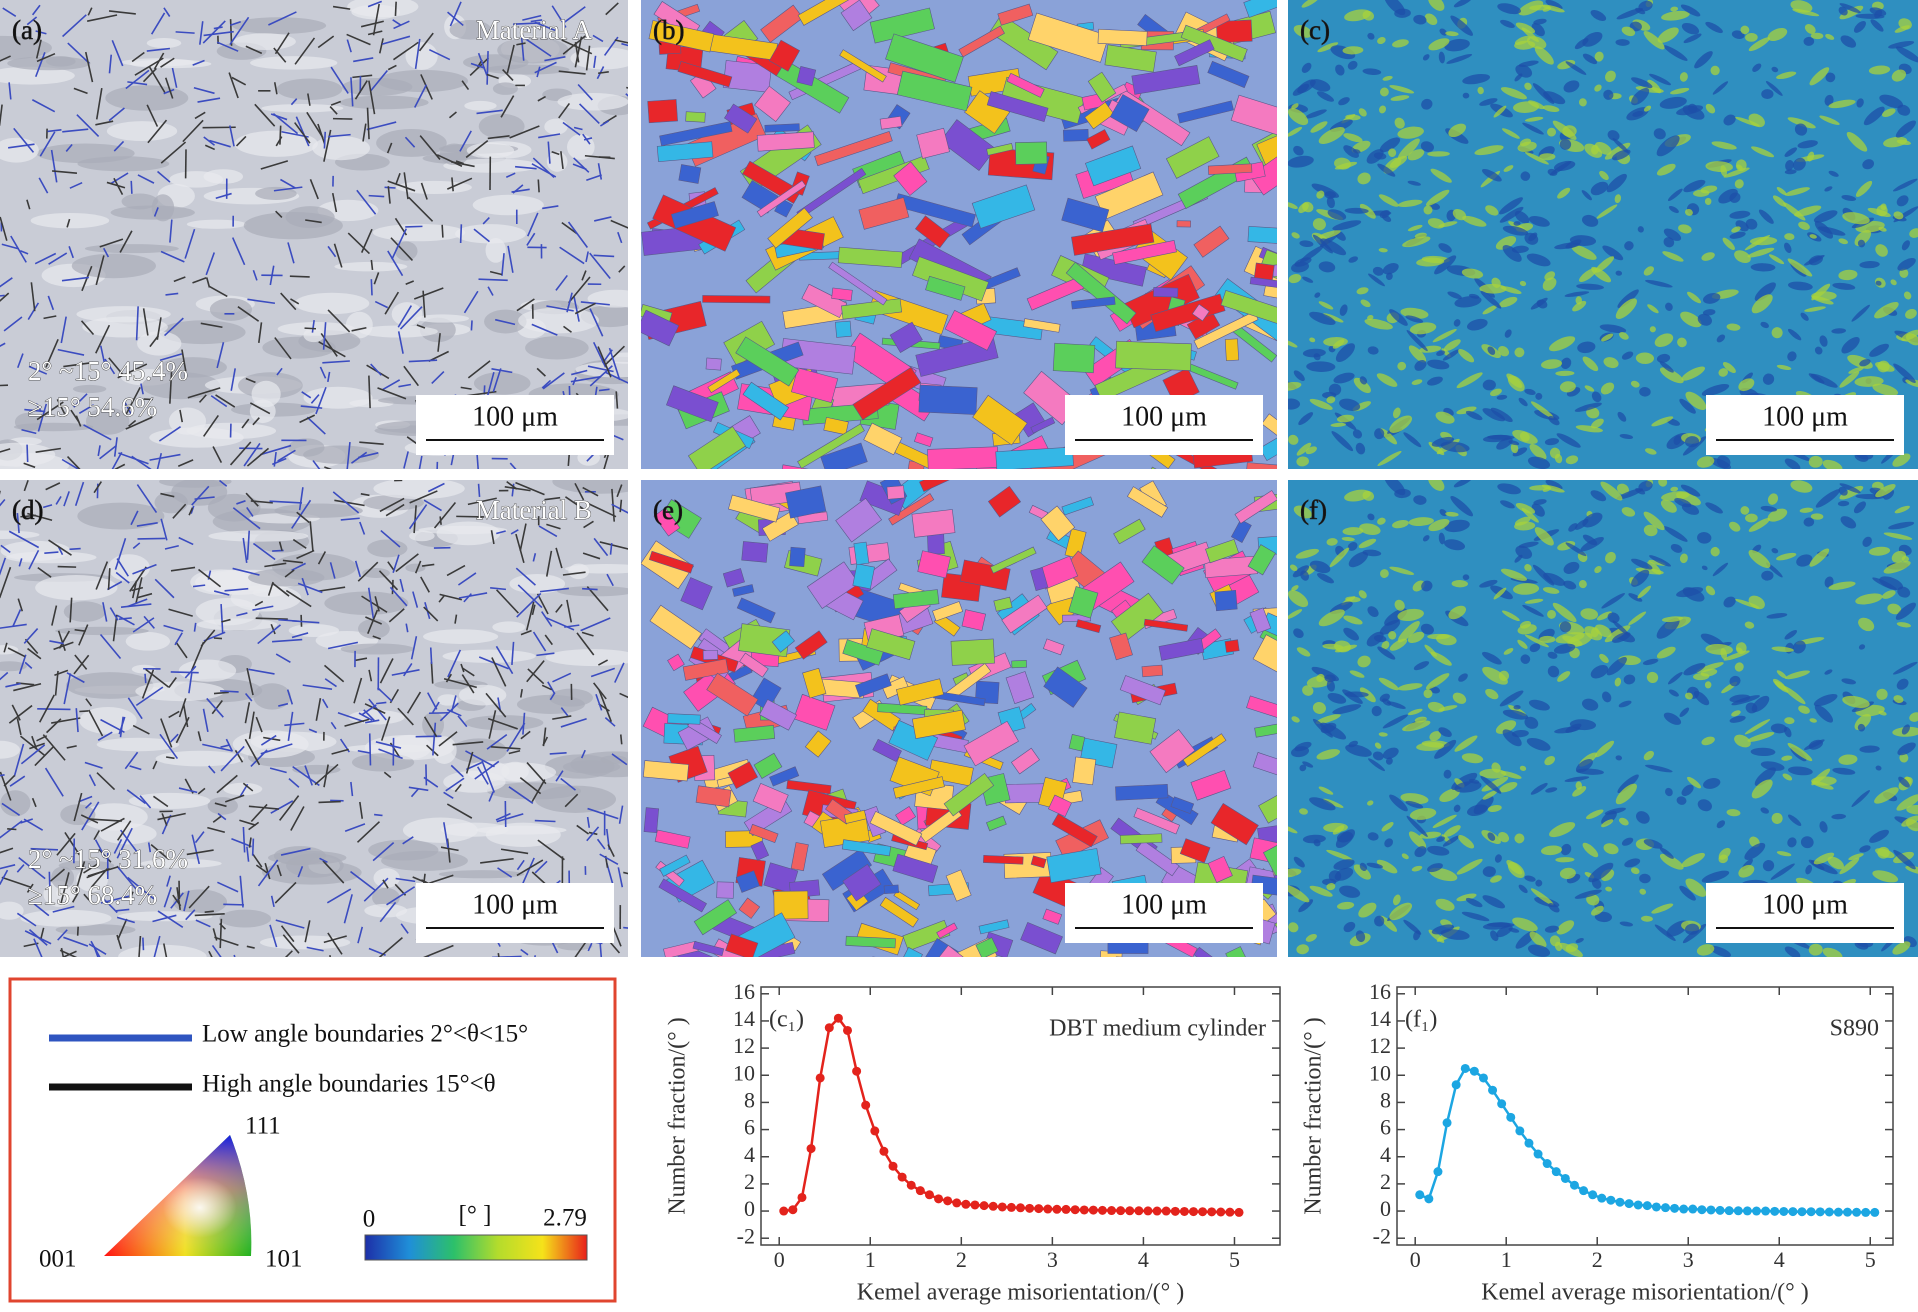 This screenshot has height=1312, width=1918. Describe the element at coordinates (779, 1259) in the screenshot. I see `x-tick-label: 0` at that location.